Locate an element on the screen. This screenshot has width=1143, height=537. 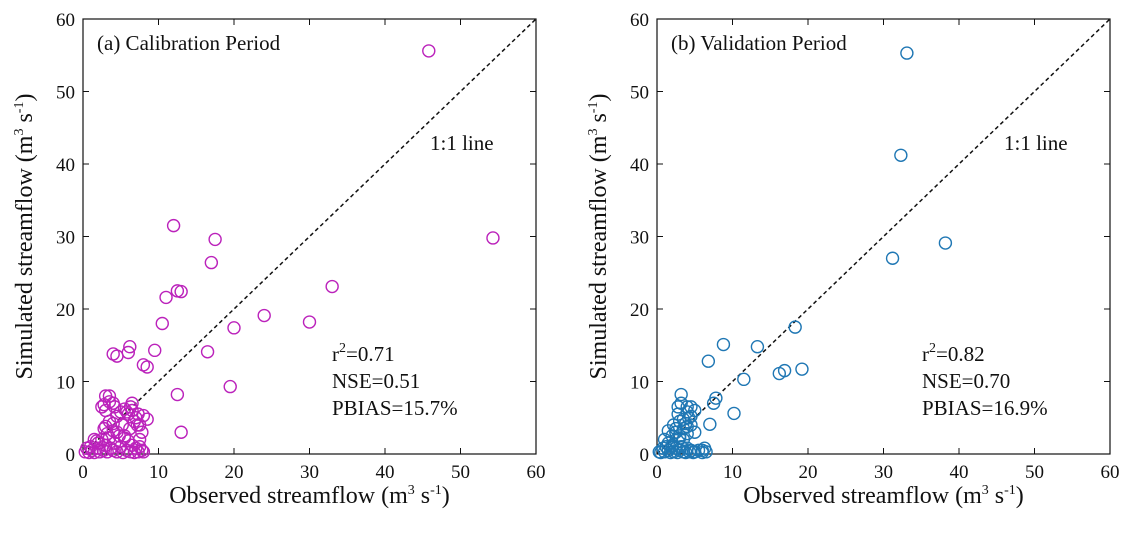
nse-stat: NSE=0.70 is located at coordinates (966, 381).